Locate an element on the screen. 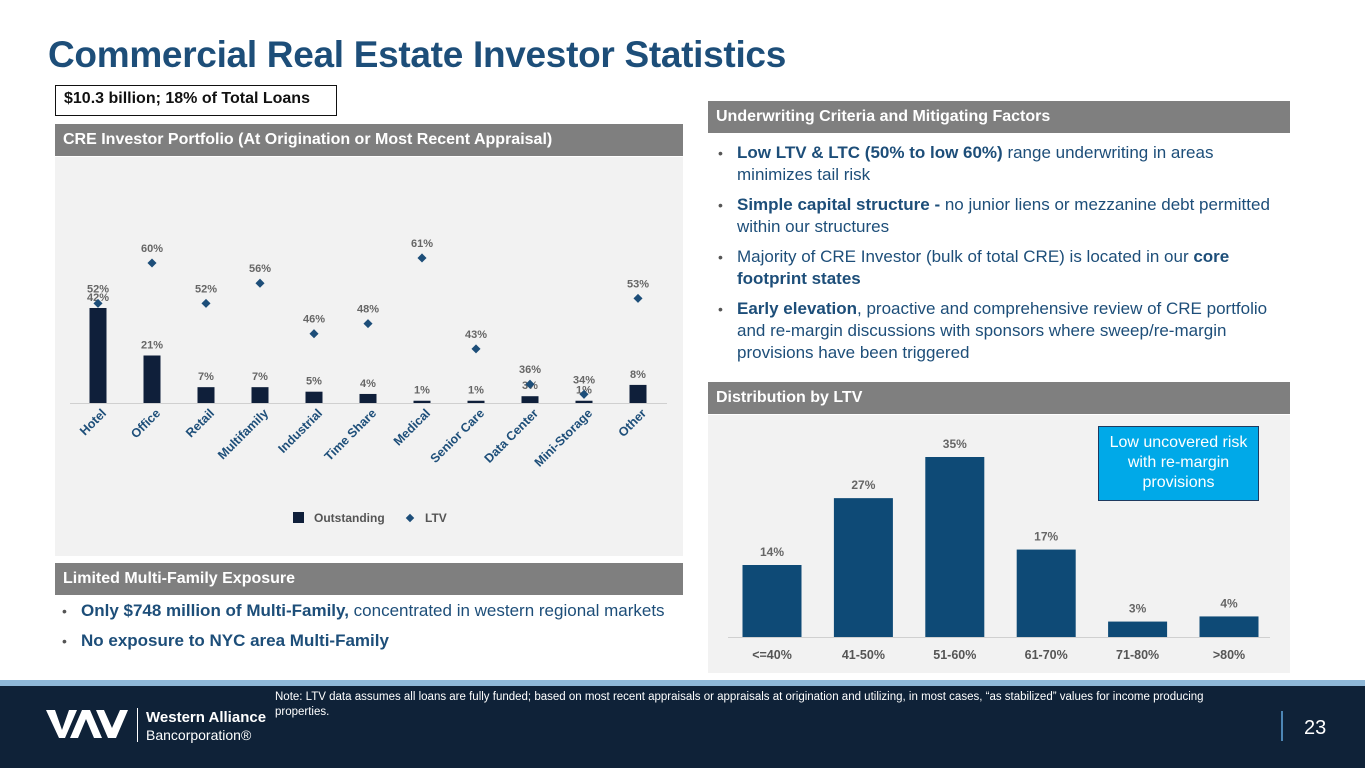 This screenshot has height=768, width=1365. category-tick-label: Mini-Storage is located at coordinates (563, 437).